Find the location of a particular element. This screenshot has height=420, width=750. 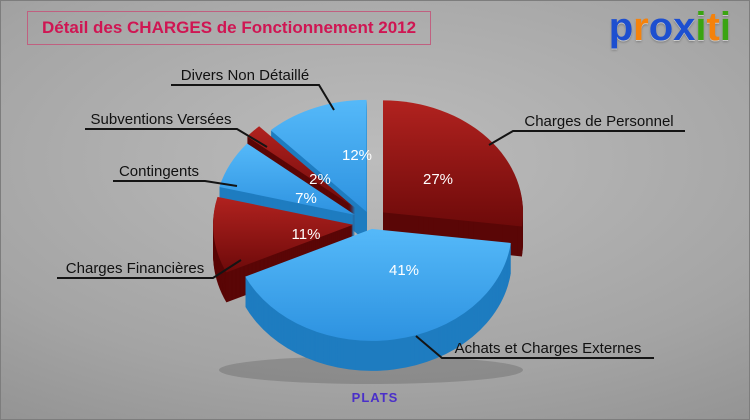

logo-letter: t is located at coordinates (713, 27).